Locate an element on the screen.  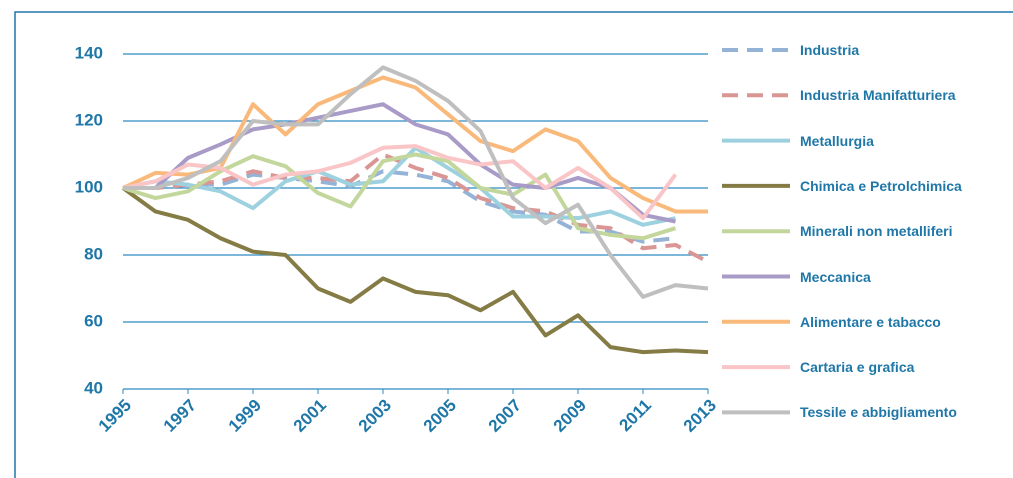
x-tick-label: 2011 is located at coordinates (635, 416).